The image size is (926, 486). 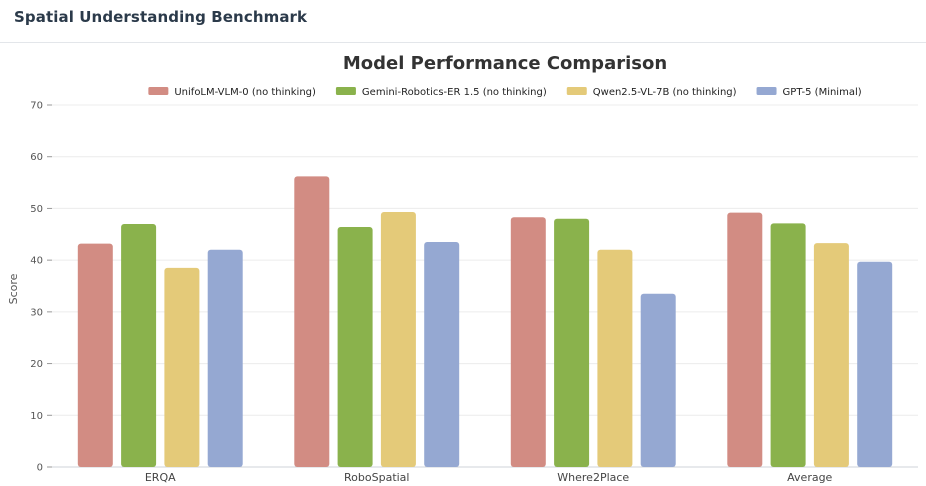 I want to click on legend-label: Qwen2.5-VL-7B (no thinking), so click(x=665, y=92).